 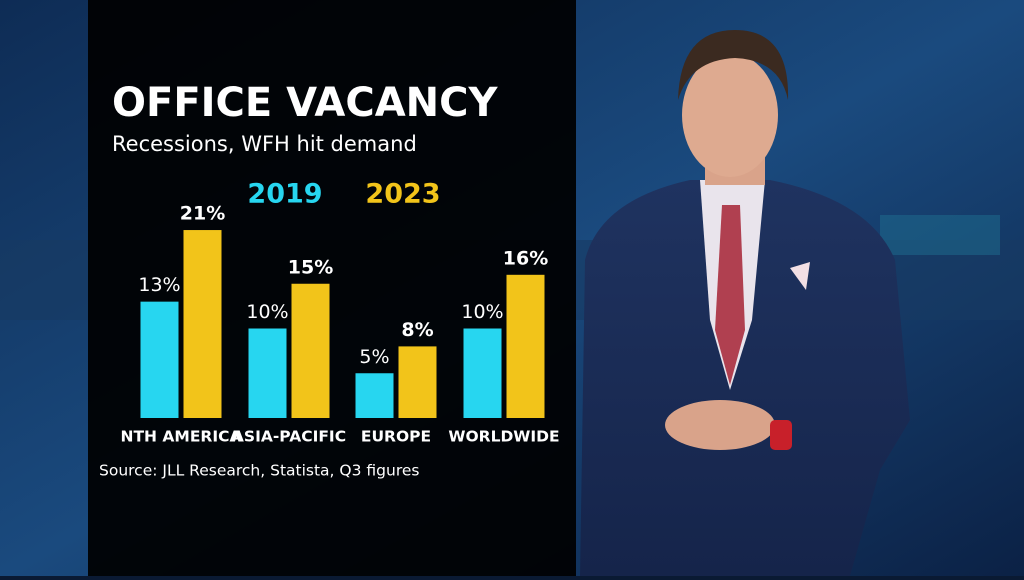 What do you see at coordinates (289, 437) in the screenshot?
I see `category-label: ASIA-PACIFIC` at bounding box center [289, 437].